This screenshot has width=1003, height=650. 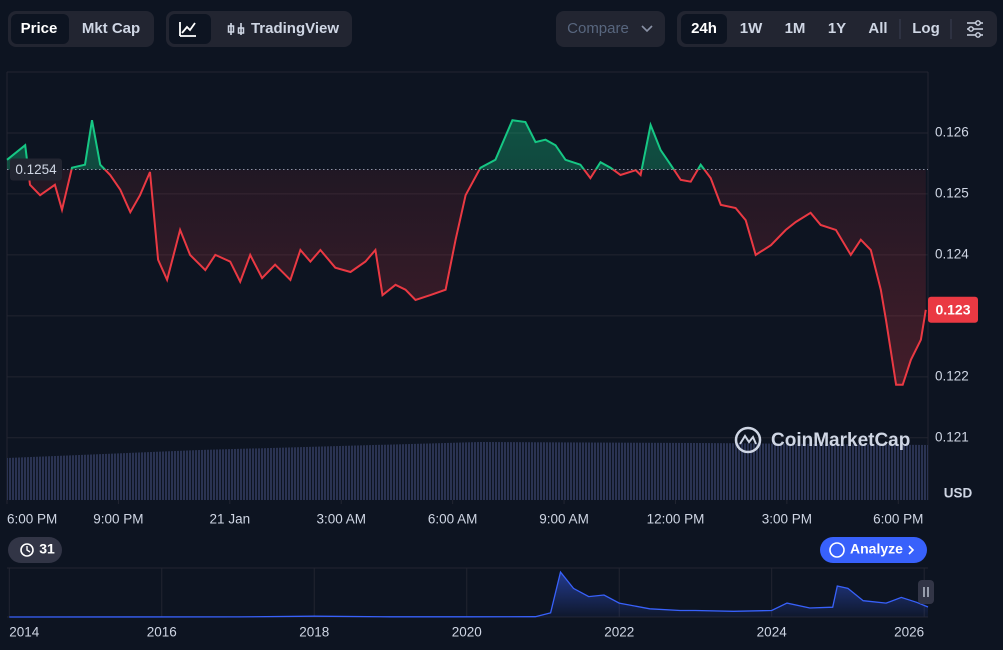 I want to click on x-tick-label: 3:00 PM, so click(x=787, y=519).